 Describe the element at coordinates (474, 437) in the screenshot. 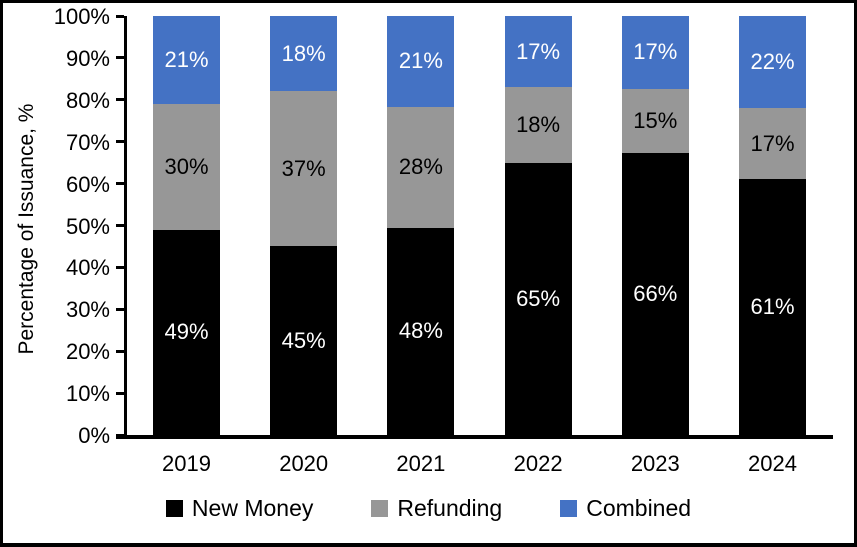

I see `x-axis-line` at that location.